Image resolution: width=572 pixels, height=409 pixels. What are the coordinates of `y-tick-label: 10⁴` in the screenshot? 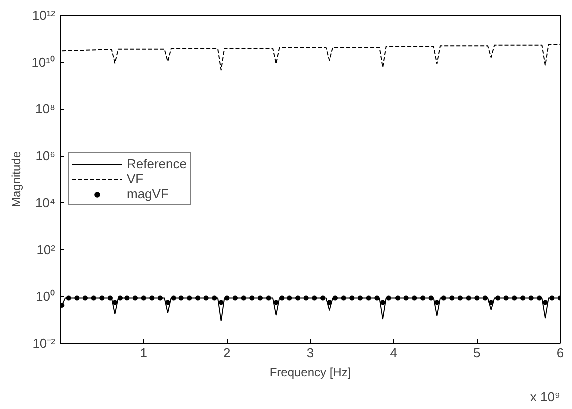 It's located at (45, 202).